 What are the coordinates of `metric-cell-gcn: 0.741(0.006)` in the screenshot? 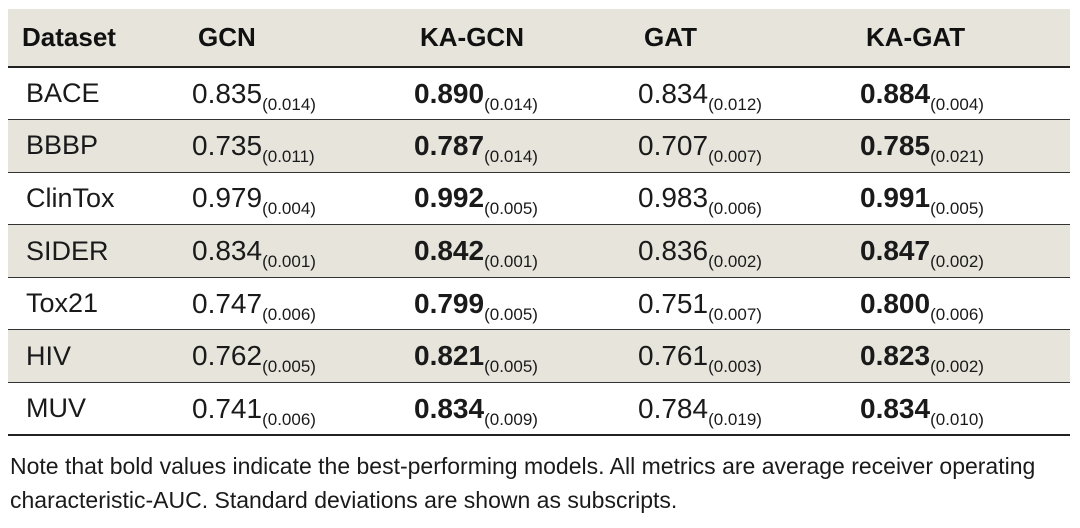 It's located at (295, 409).